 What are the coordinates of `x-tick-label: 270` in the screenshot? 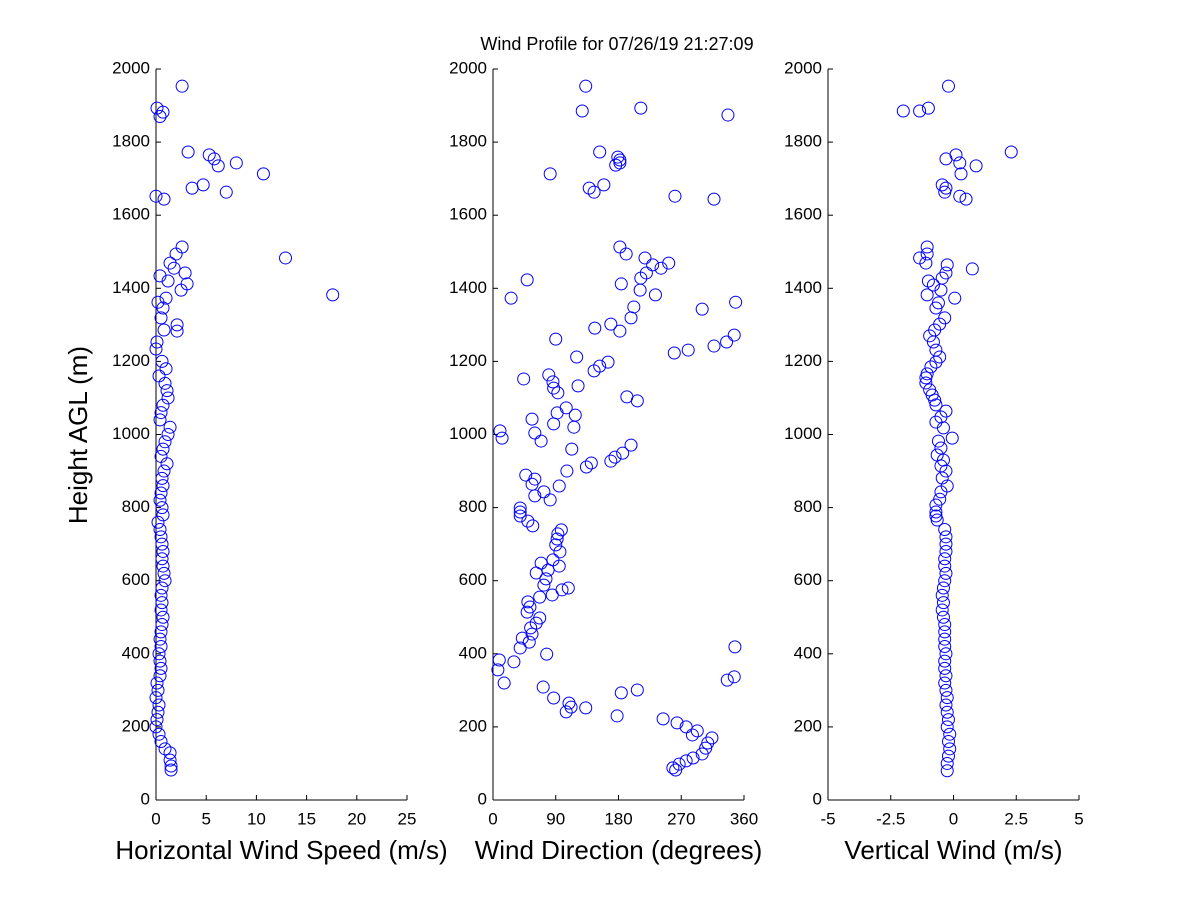 It's located at (681, 818).